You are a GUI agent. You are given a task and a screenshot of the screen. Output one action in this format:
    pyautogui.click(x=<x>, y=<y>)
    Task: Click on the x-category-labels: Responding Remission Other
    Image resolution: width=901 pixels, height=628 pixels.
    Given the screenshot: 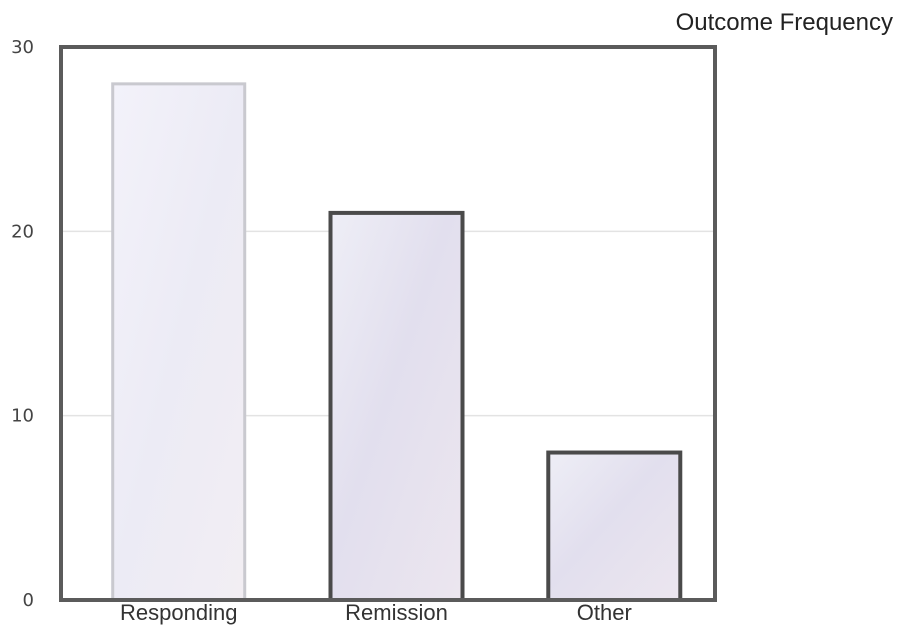 What is the action you would take?
    pyautogui.click(x=376, y=612)
    